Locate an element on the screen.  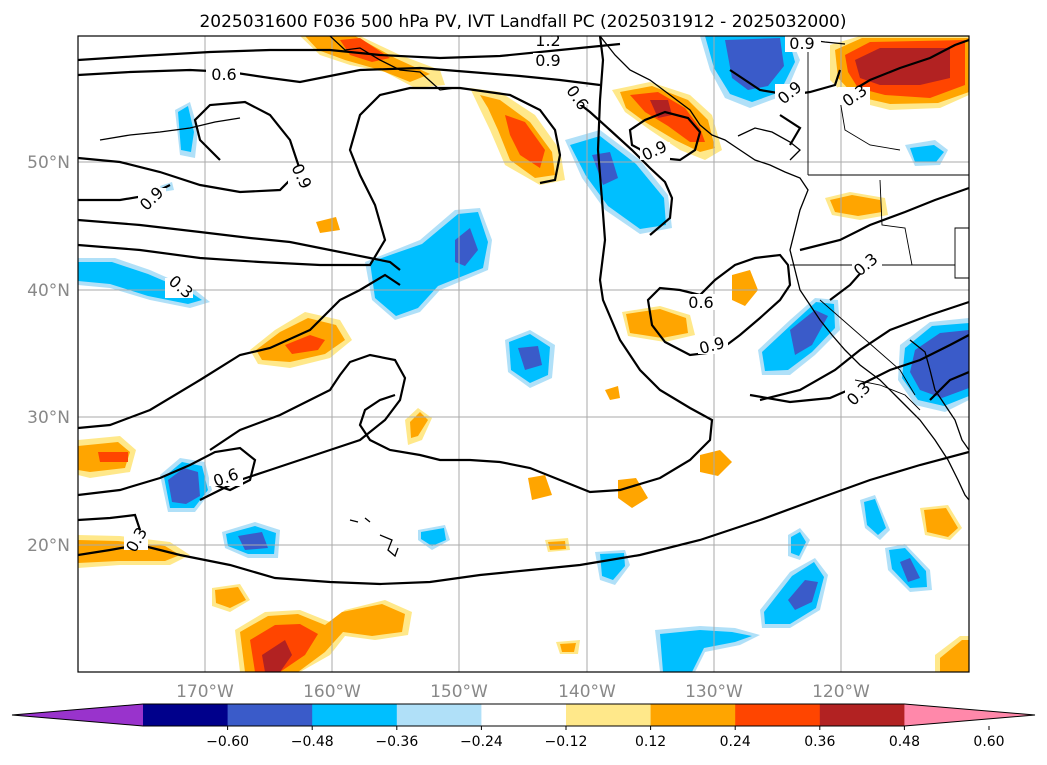
colorbar-extend-low is located at coordinates (77, 715).